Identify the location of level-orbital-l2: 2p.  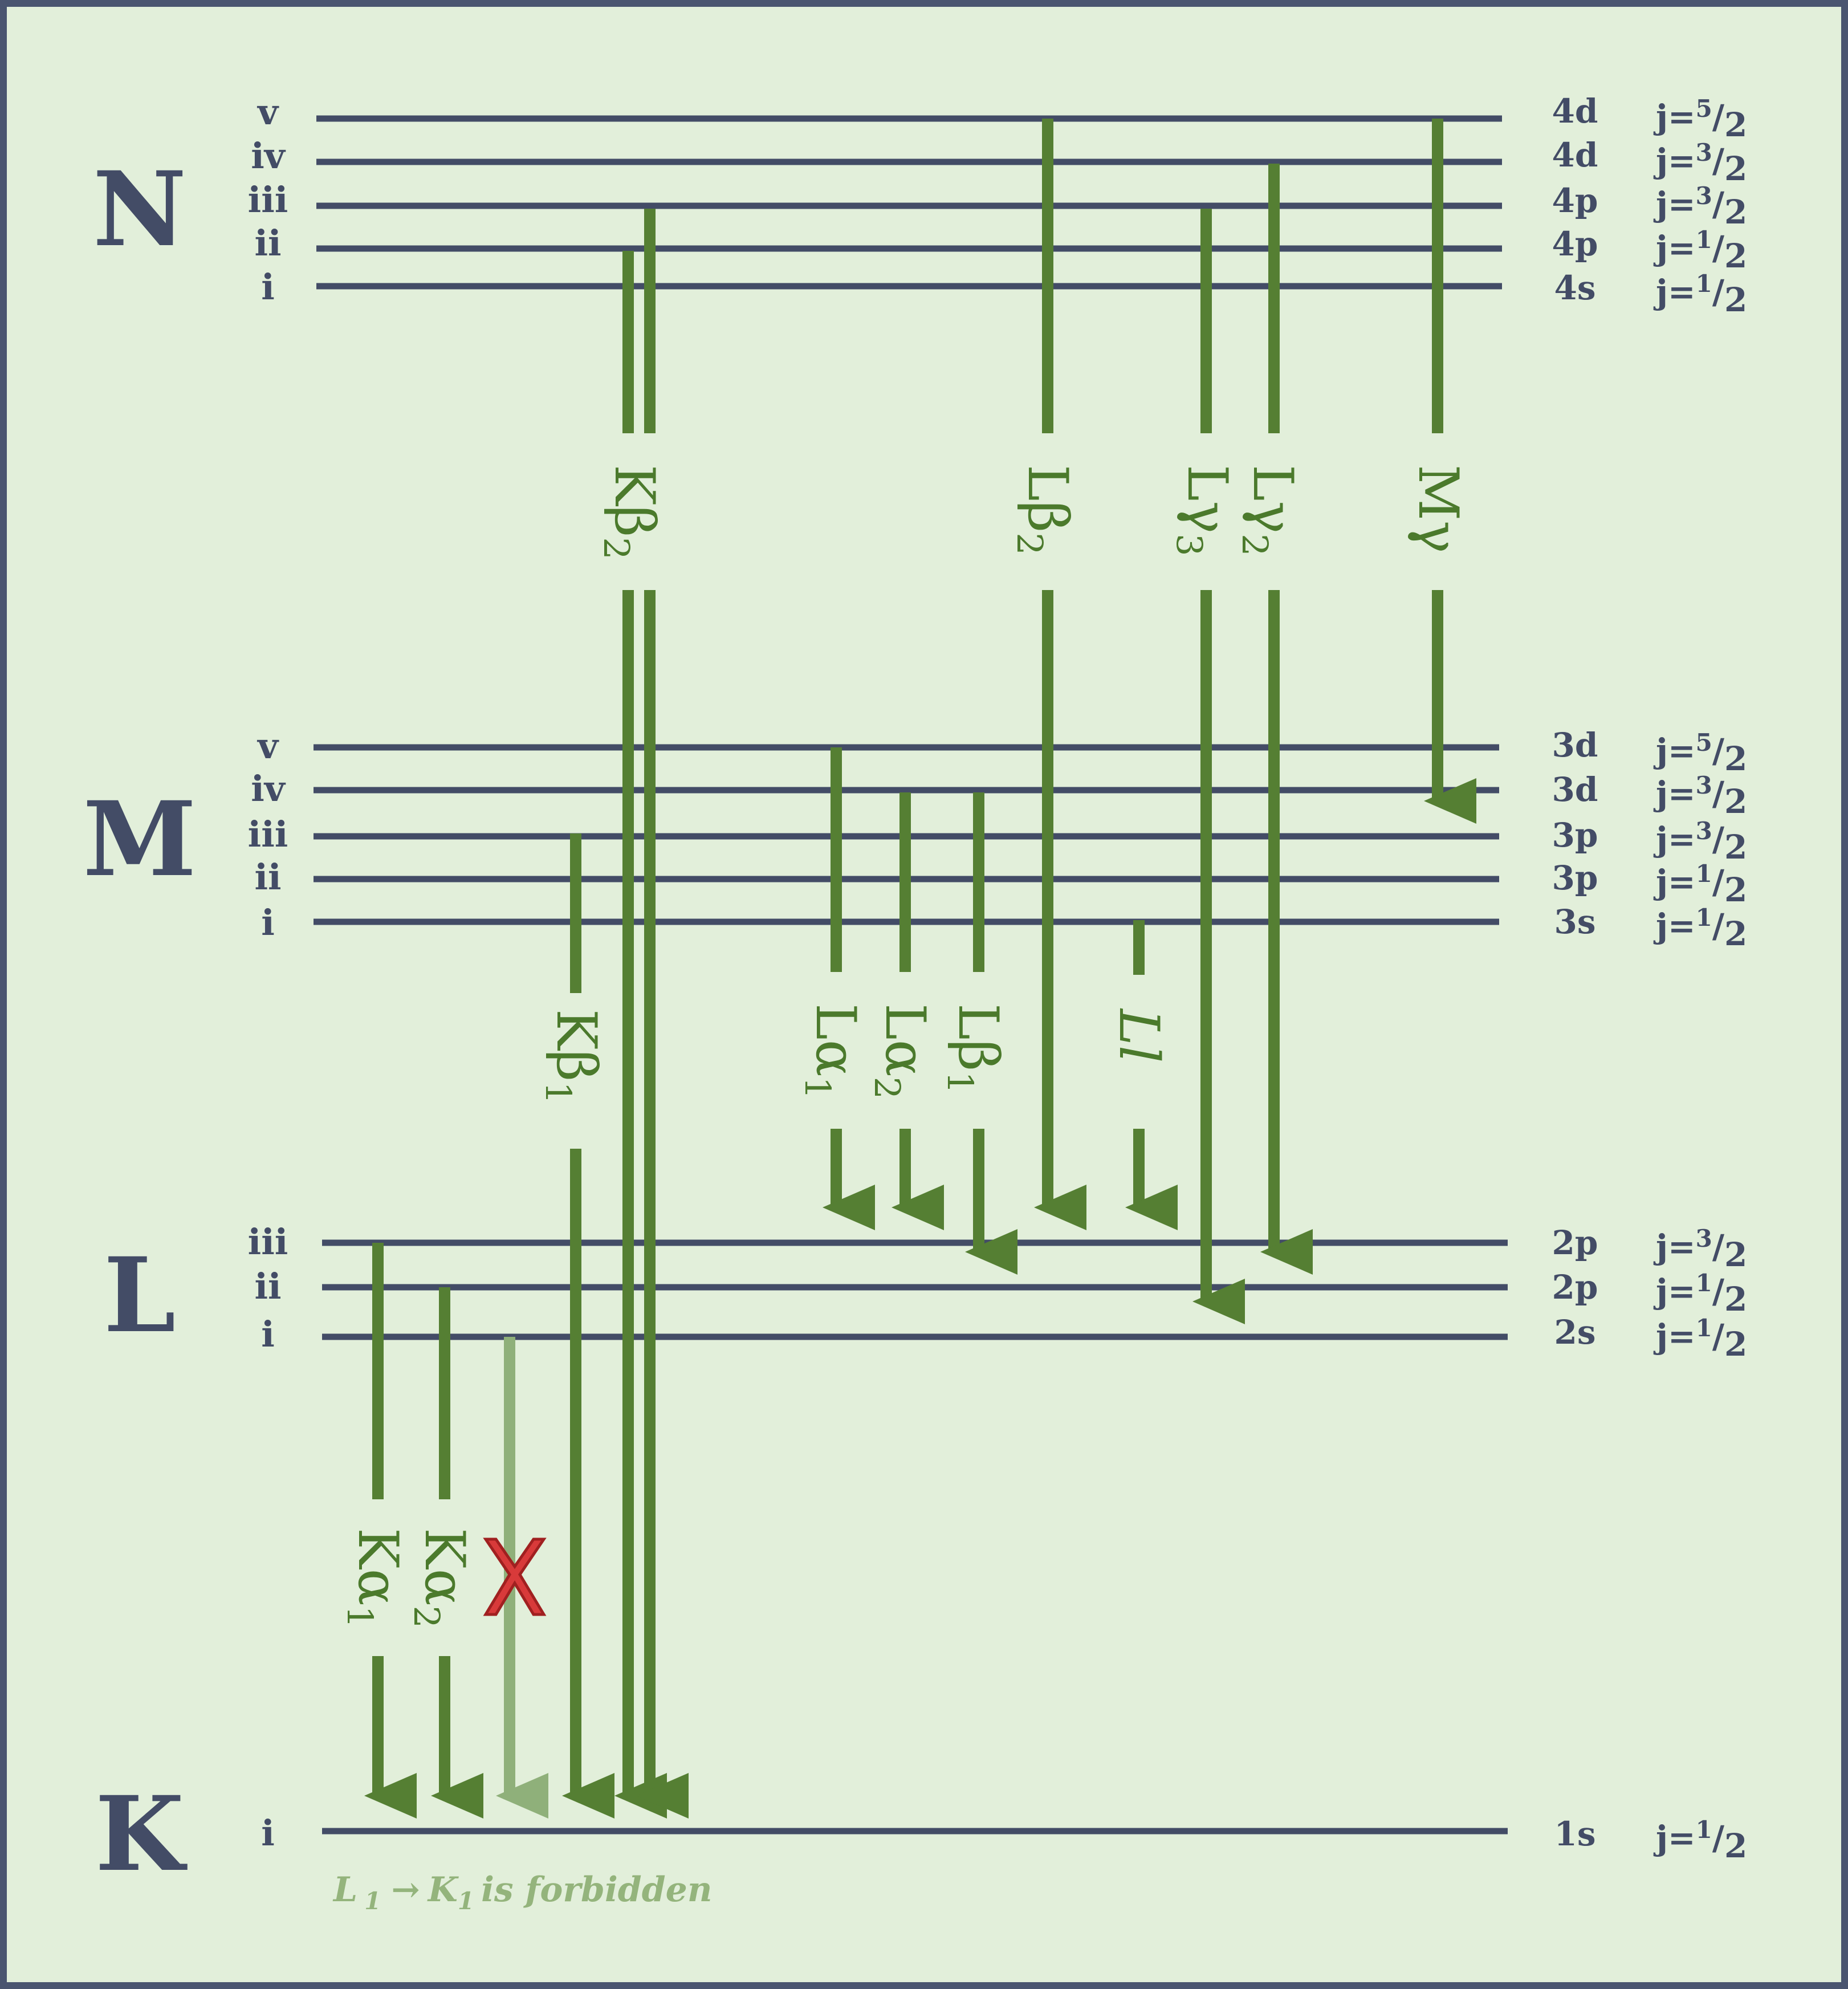
(1575, 1287).